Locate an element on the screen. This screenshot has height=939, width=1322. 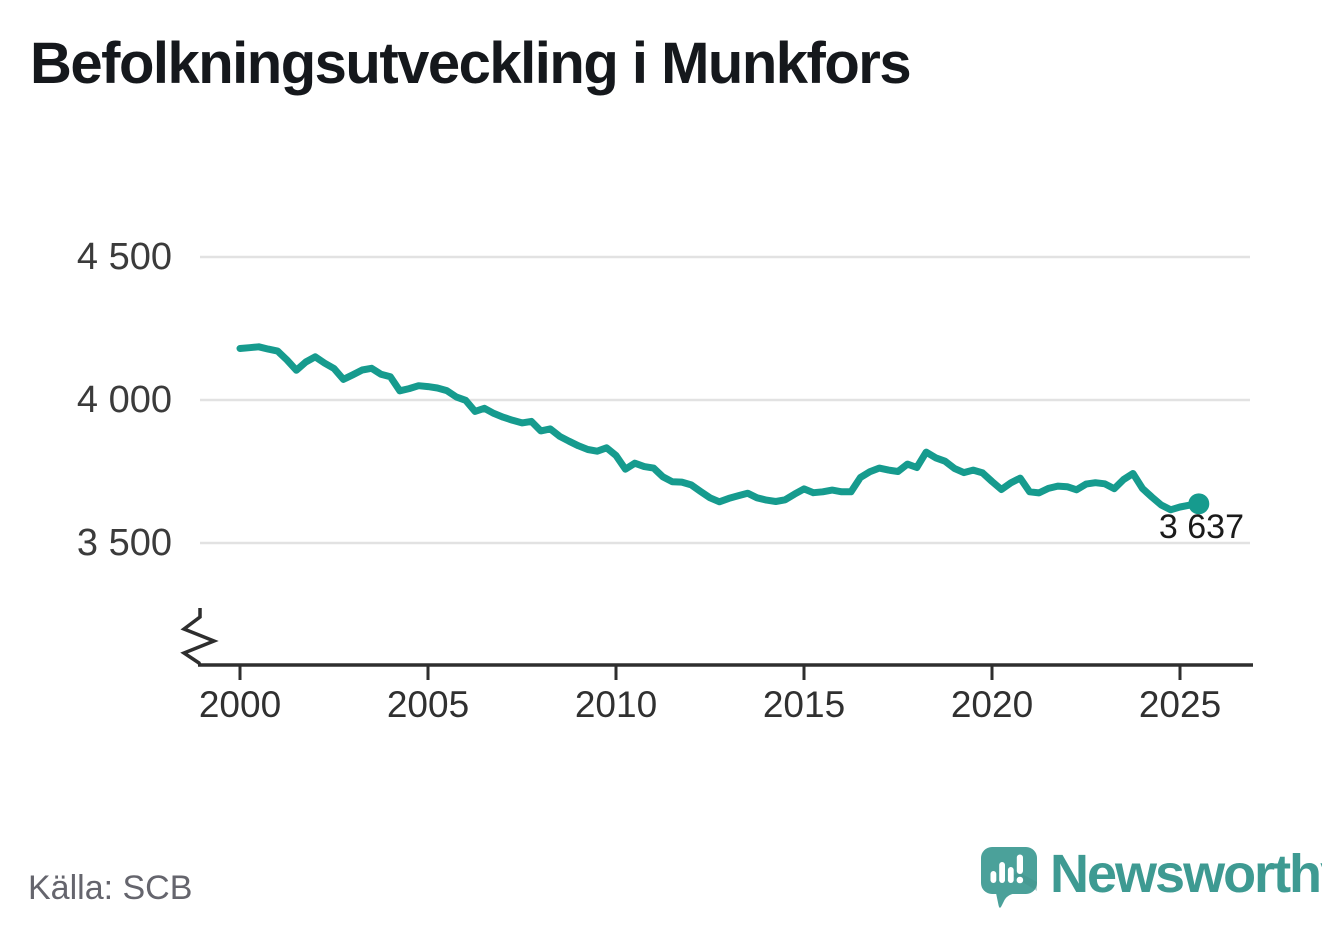
y-tick-label: 4 500 is located at coordinates (124, 257).